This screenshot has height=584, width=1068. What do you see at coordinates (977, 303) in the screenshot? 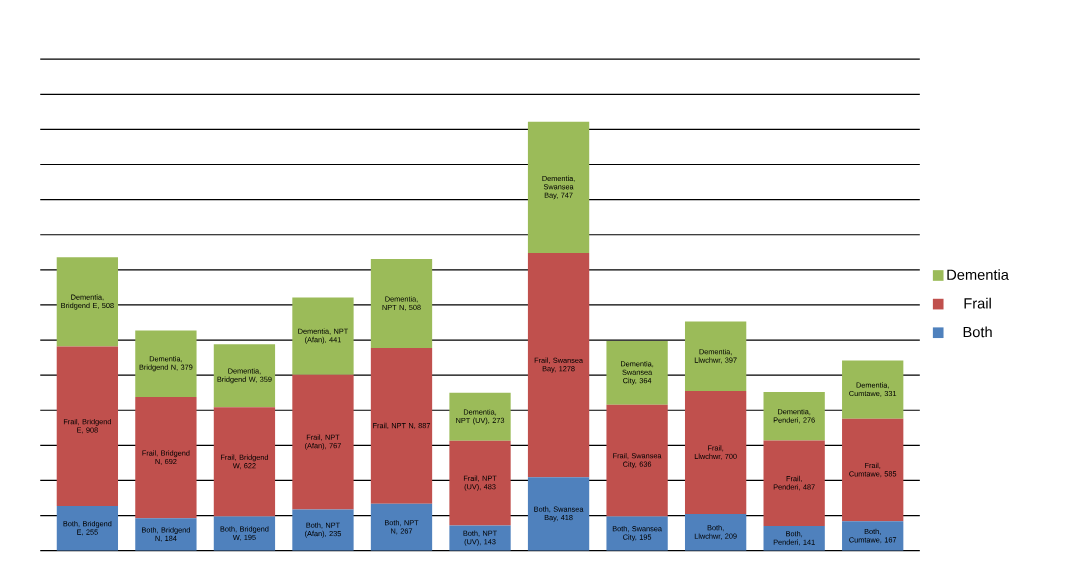
I see `legend-label: Frail` at bounding box center [977, 303].